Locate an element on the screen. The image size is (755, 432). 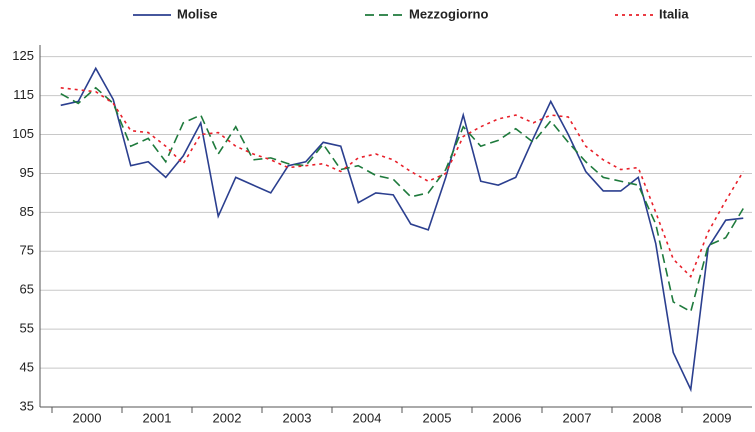
x-tick-label: 2001 is located at coordinates (157, 417).